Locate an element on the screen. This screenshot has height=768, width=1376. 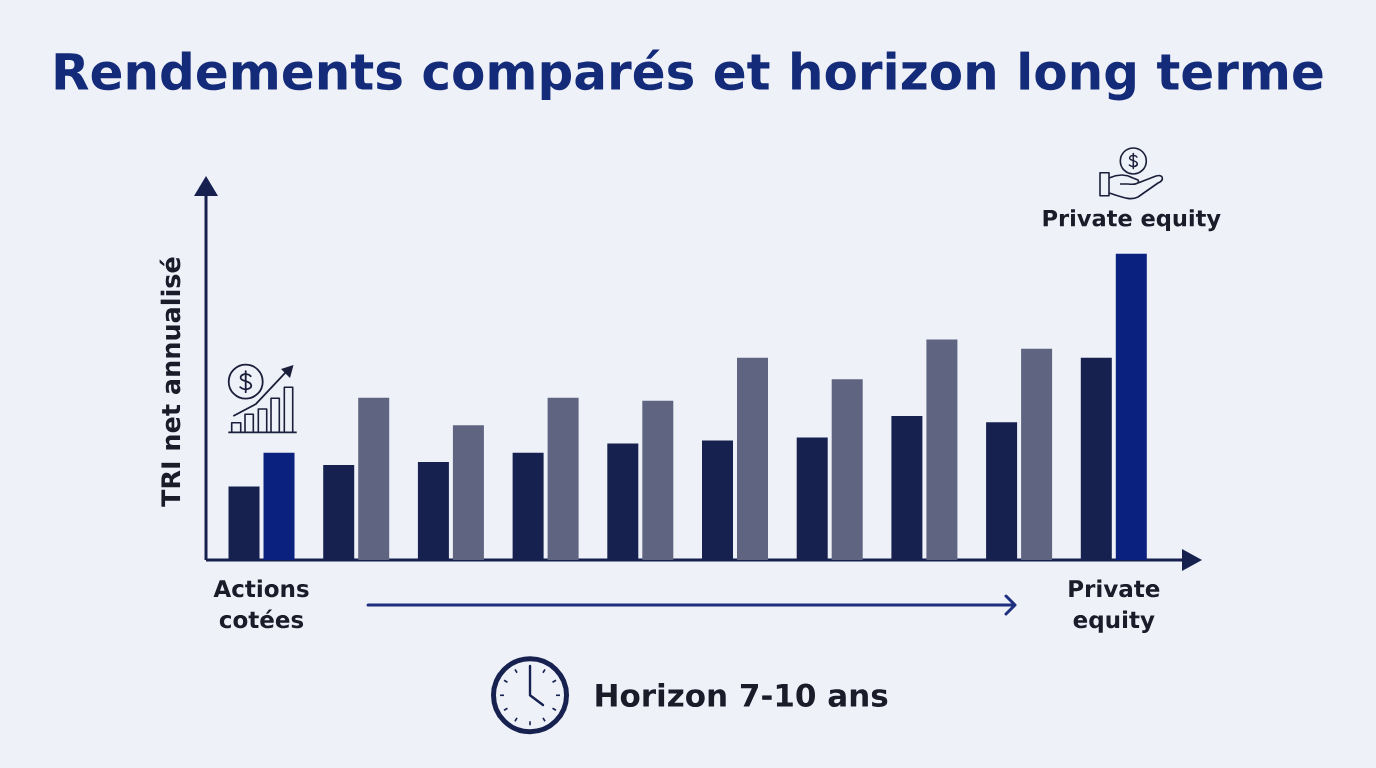
text: Horizon 7-10 ans is located at coordinates (742, 694).